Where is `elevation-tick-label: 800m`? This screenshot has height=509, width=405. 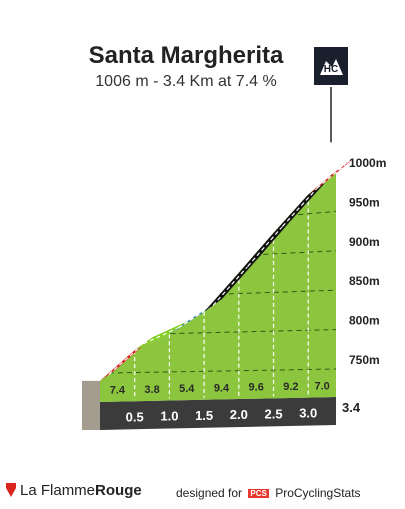
elevation-tick-label: 800m is located at coordinates (364, 321).